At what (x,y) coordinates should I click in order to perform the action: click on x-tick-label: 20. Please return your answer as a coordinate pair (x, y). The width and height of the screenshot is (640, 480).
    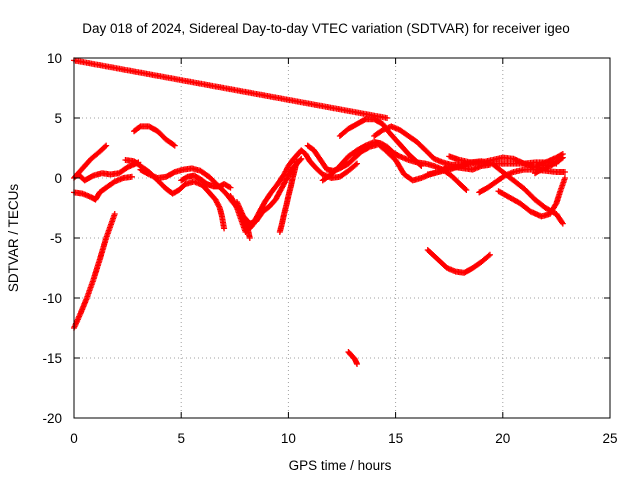
    Looking at the image, I should click on (502, 438).